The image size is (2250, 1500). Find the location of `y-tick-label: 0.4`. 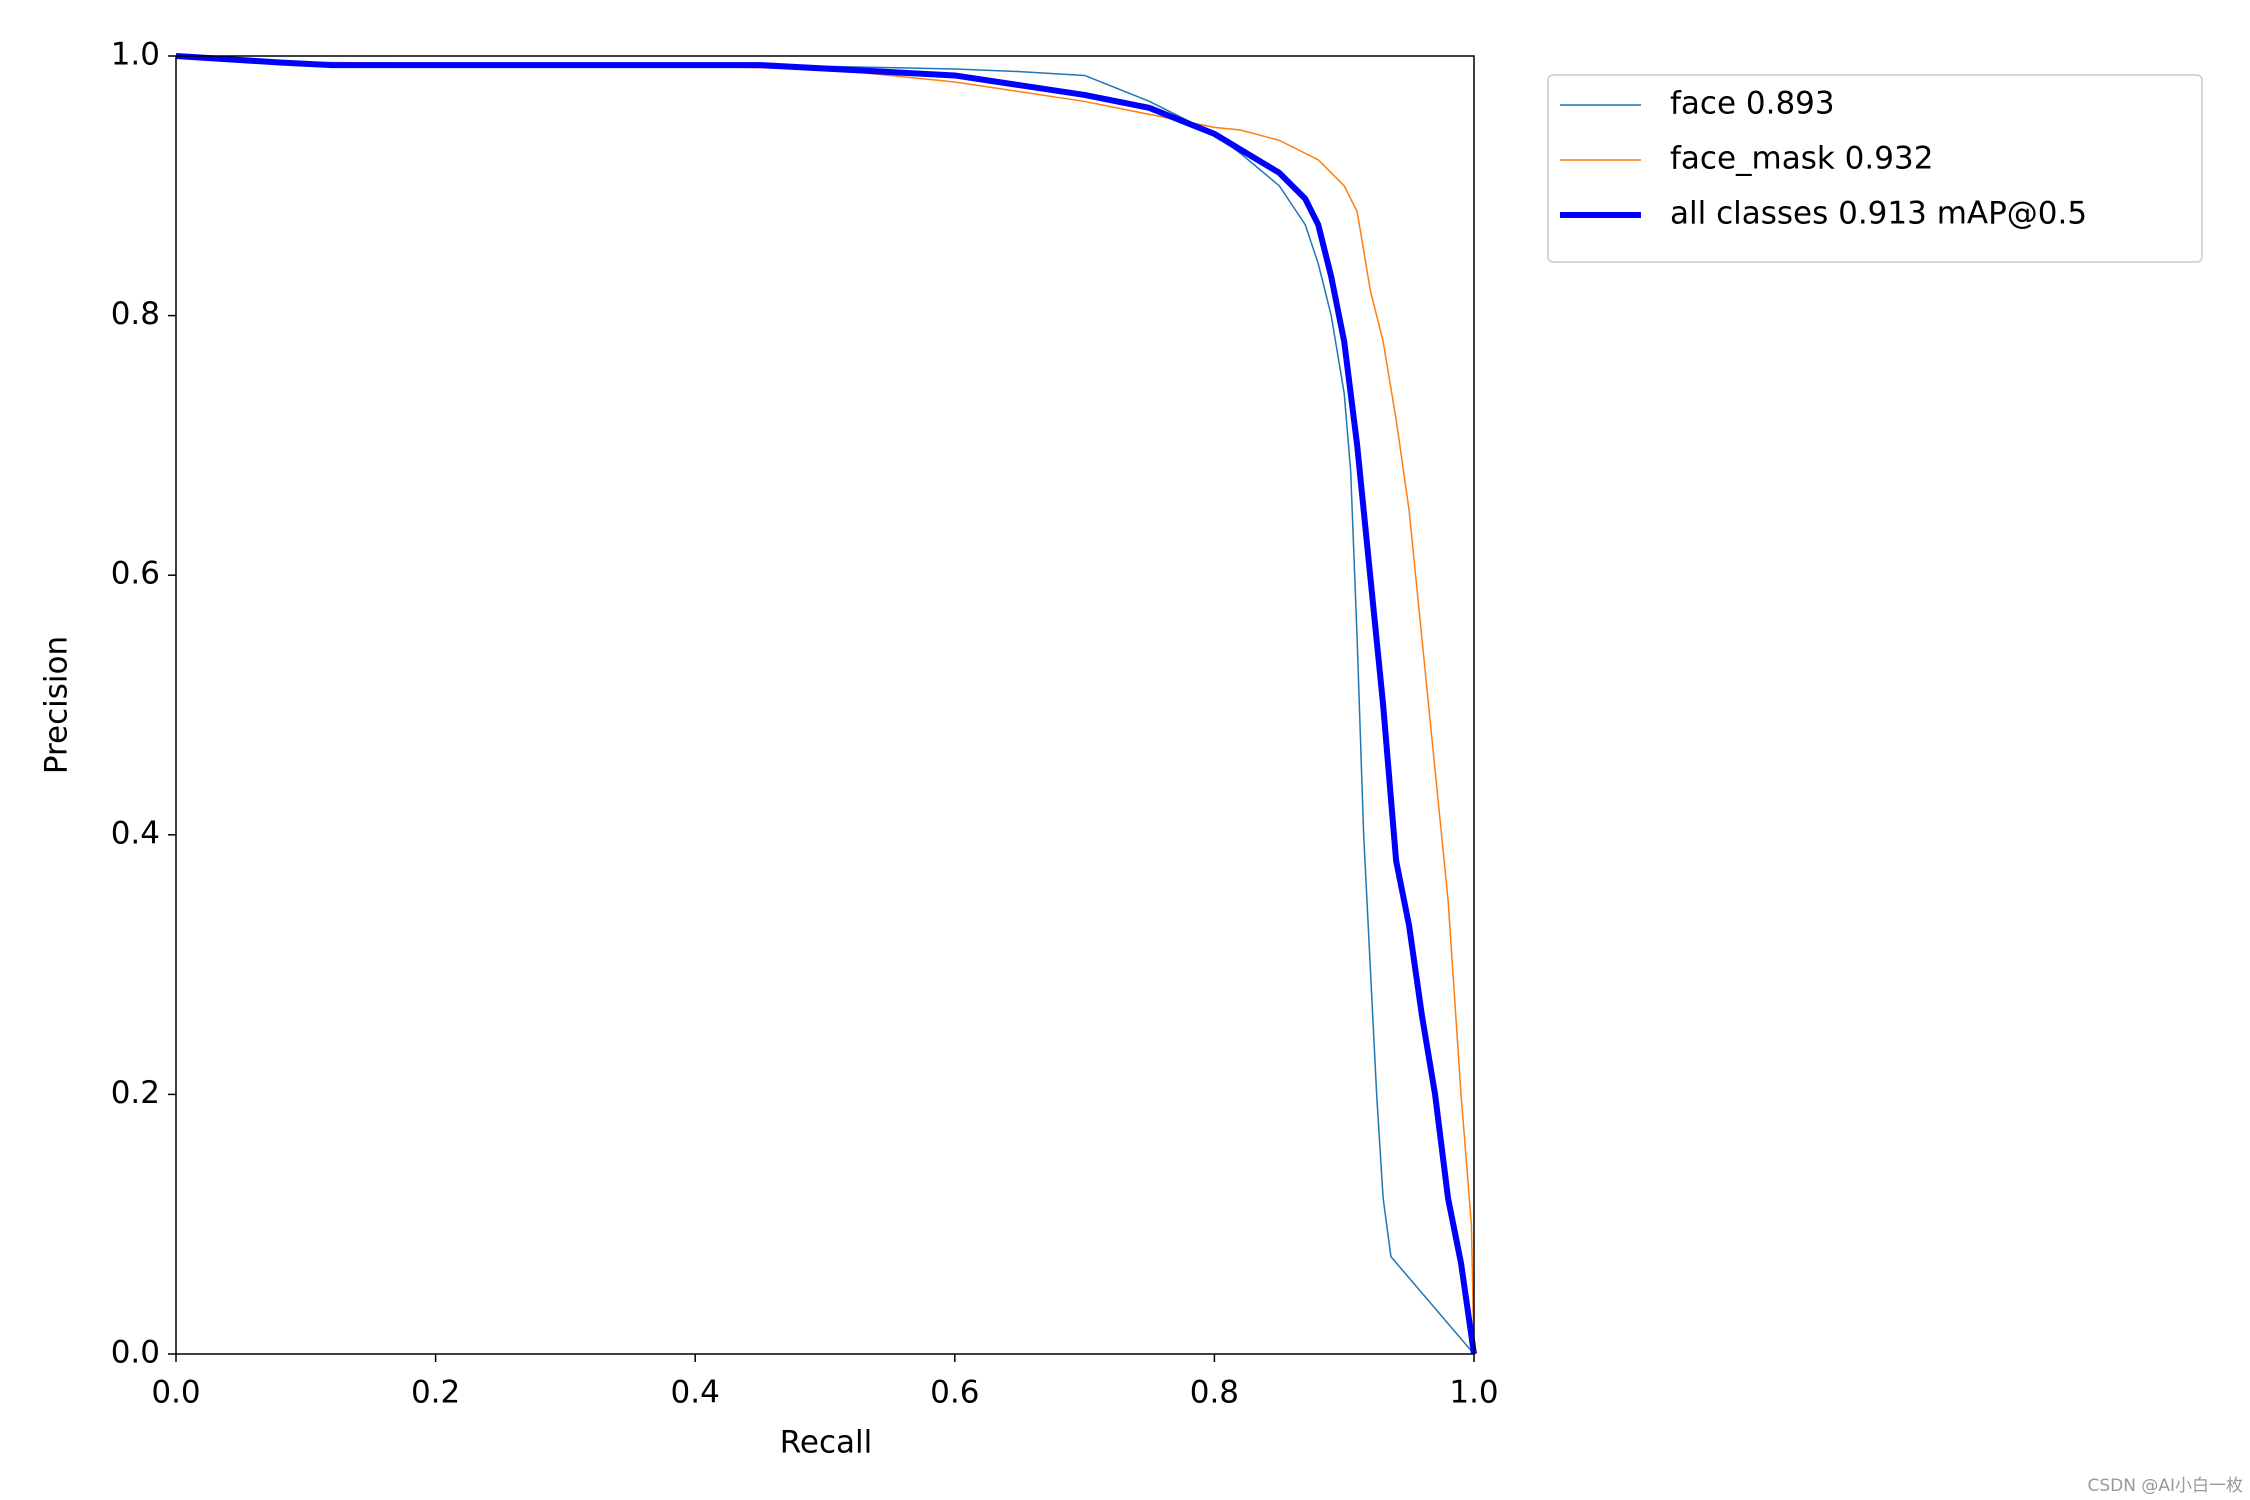

y-tick-label: 0.4 is located at coordinates (135, 833).